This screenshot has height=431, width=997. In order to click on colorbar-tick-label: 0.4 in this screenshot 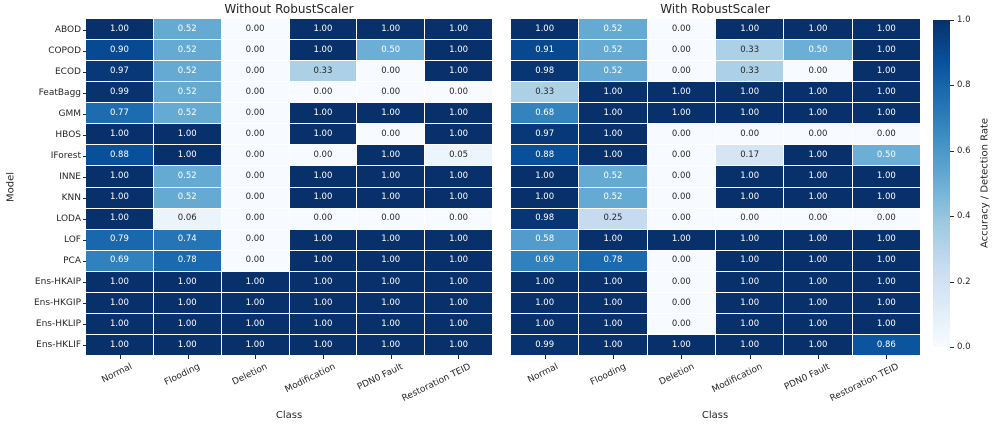, I will do `click(964, 216)`.